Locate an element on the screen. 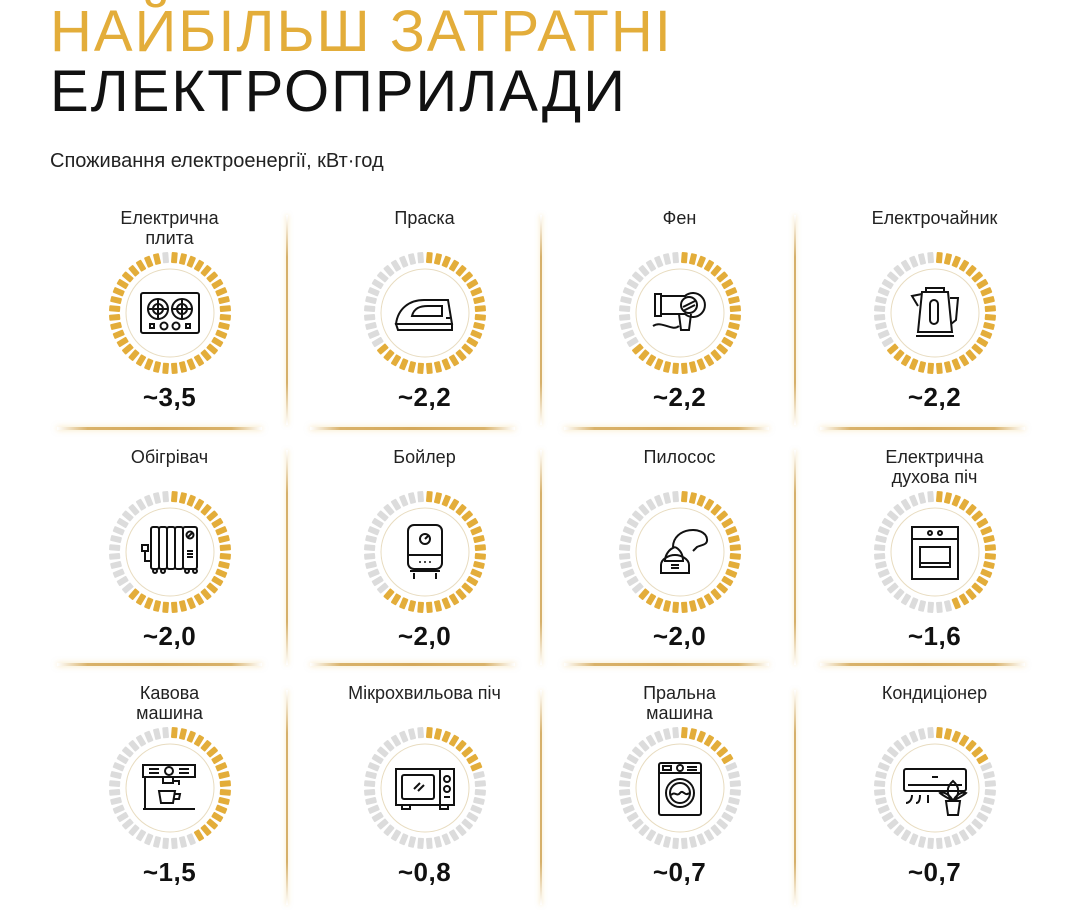  oven-icon is located at coordinates (934, 552).